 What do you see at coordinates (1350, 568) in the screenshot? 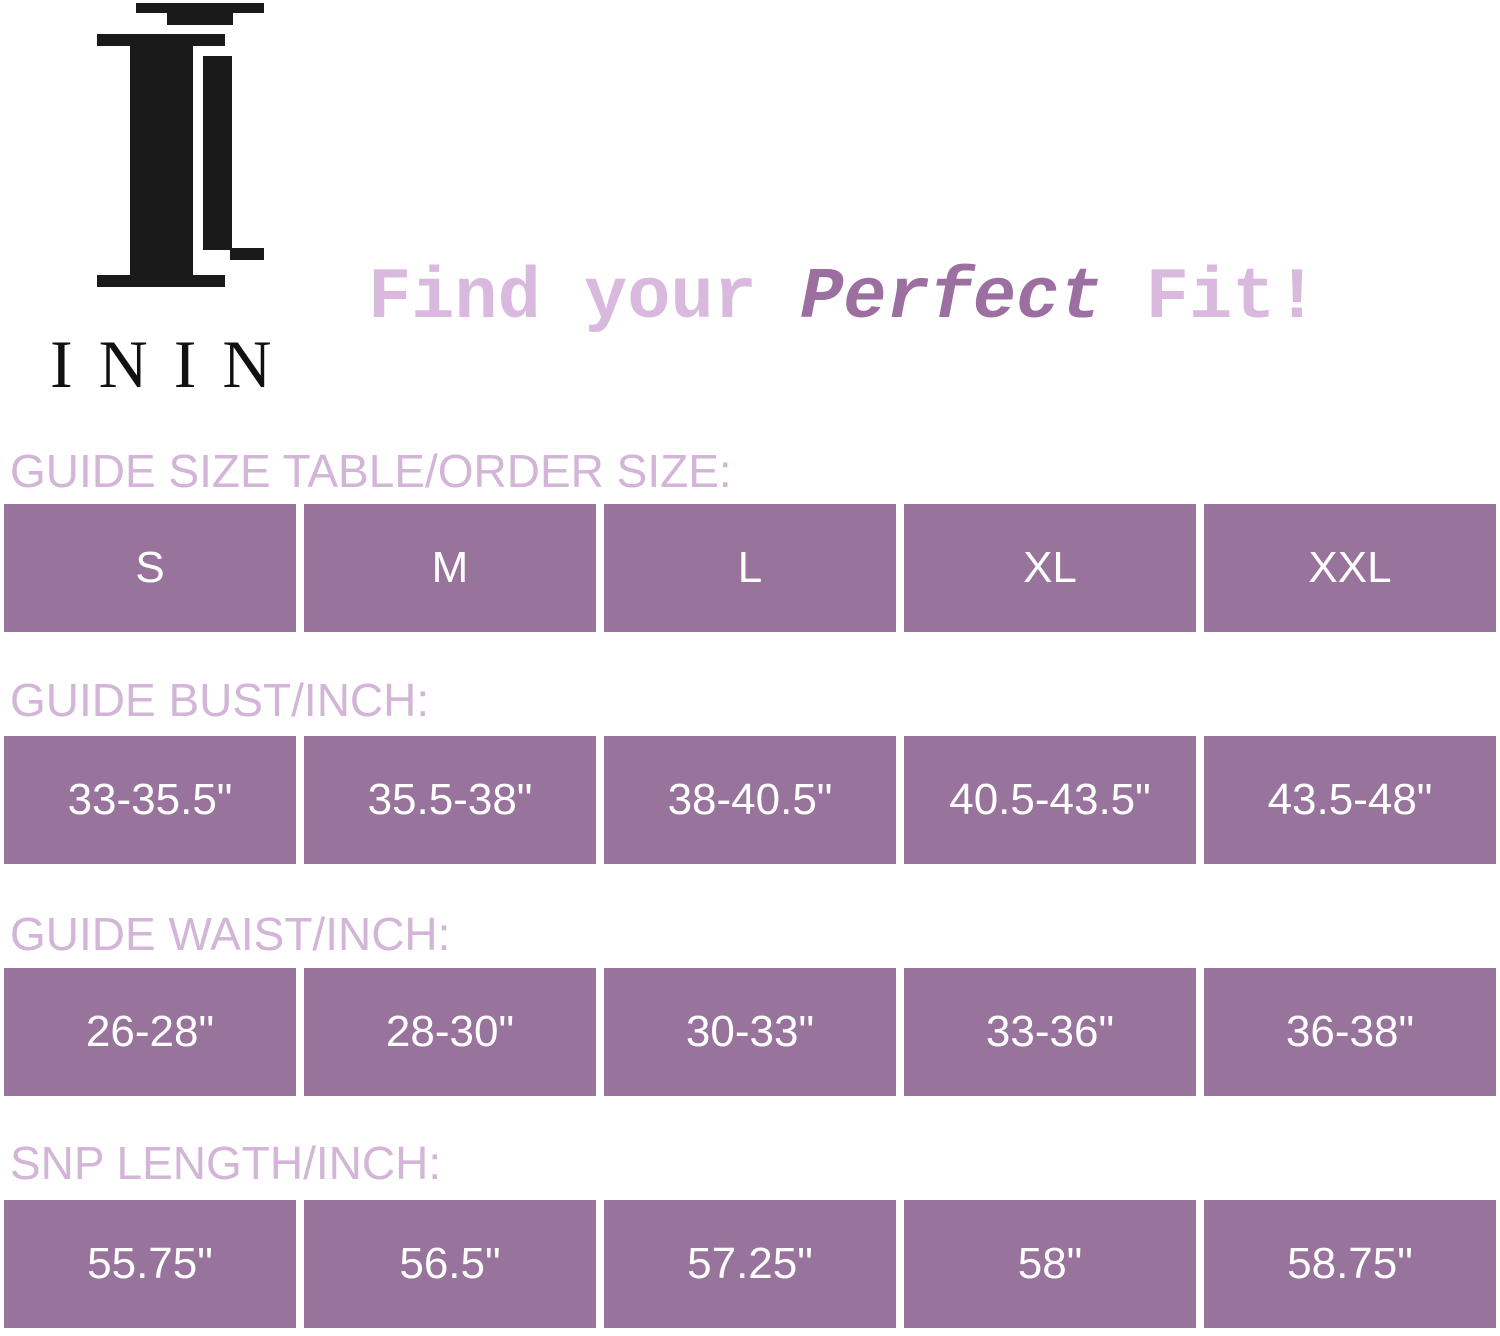
I see `size-cell: XXL` at bounding box center [1350, 568].